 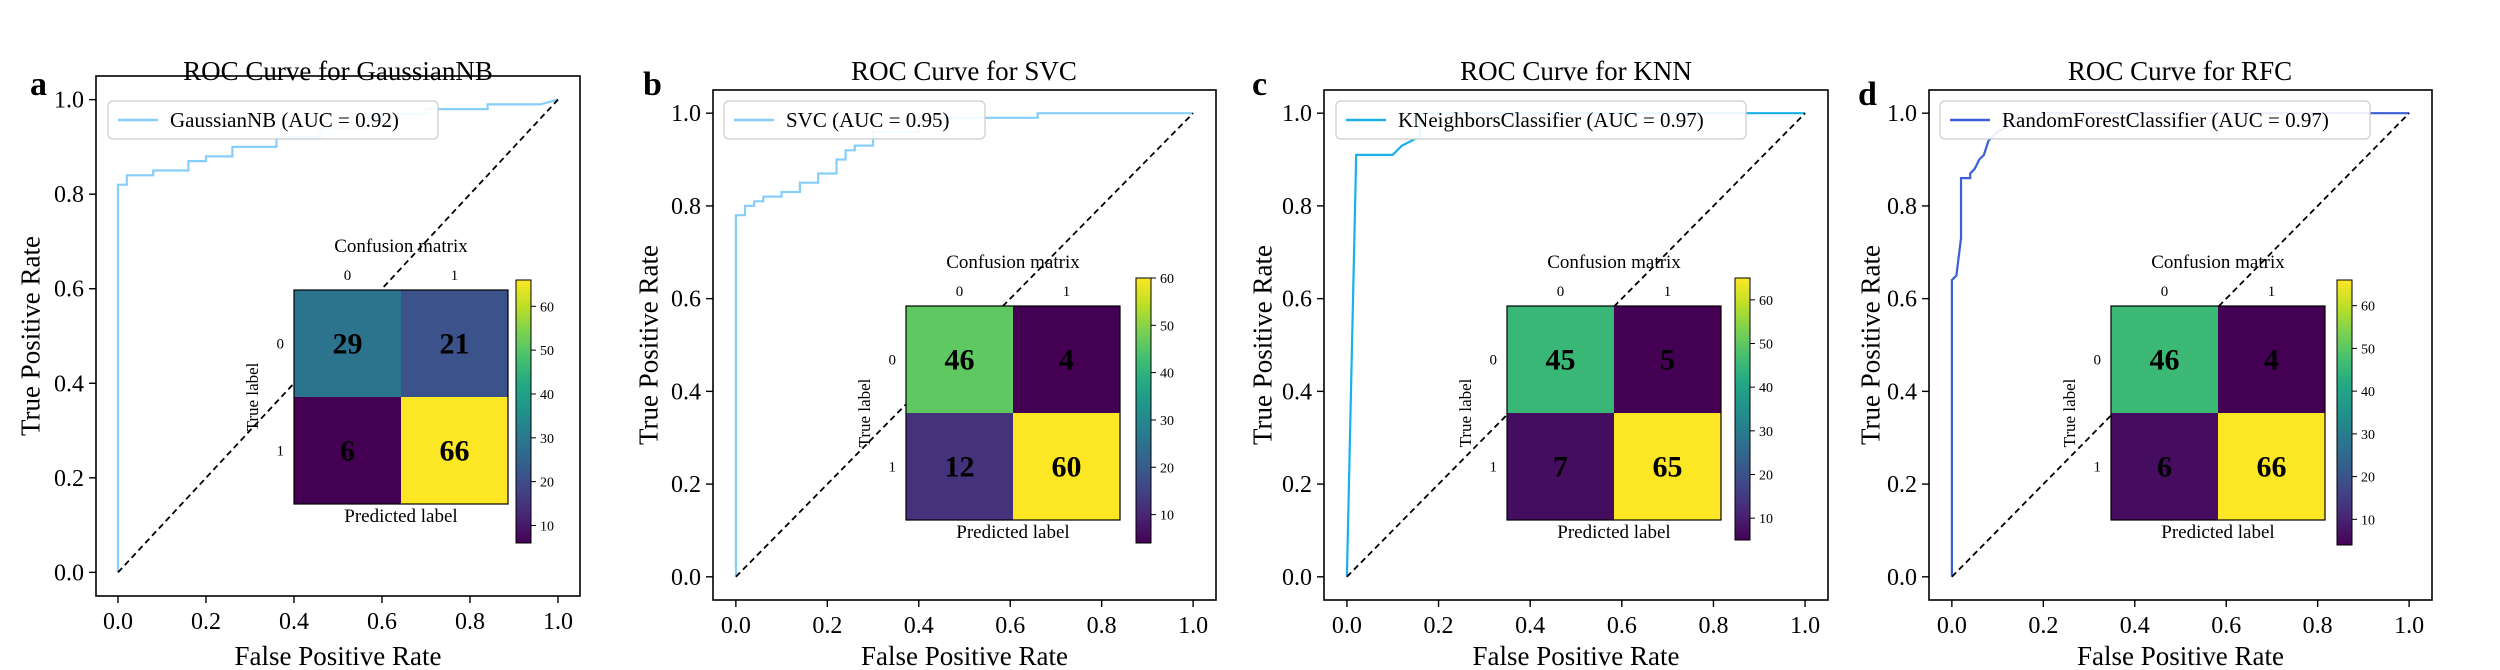 I want to click on confusion-matrix-value: 46, so click(x=960, y=360).